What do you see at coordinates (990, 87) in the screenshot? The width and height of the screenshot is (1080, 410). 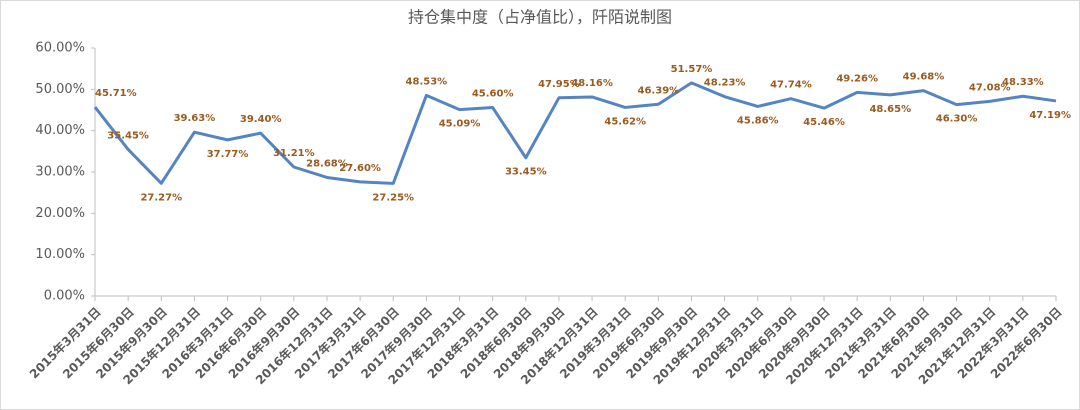 I see `data-label: 47.08%` at bounding box center [990, 87].